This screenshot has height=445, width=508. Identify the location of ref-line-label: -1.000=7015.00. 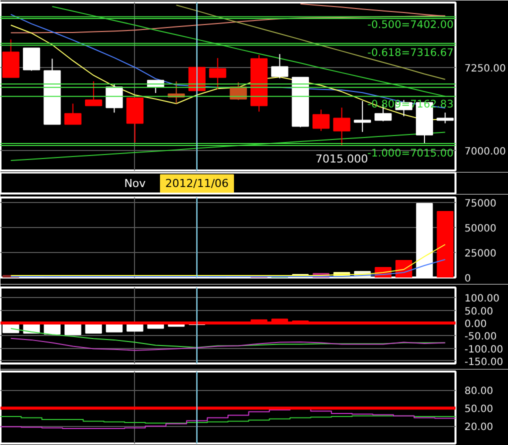
(410, 154).